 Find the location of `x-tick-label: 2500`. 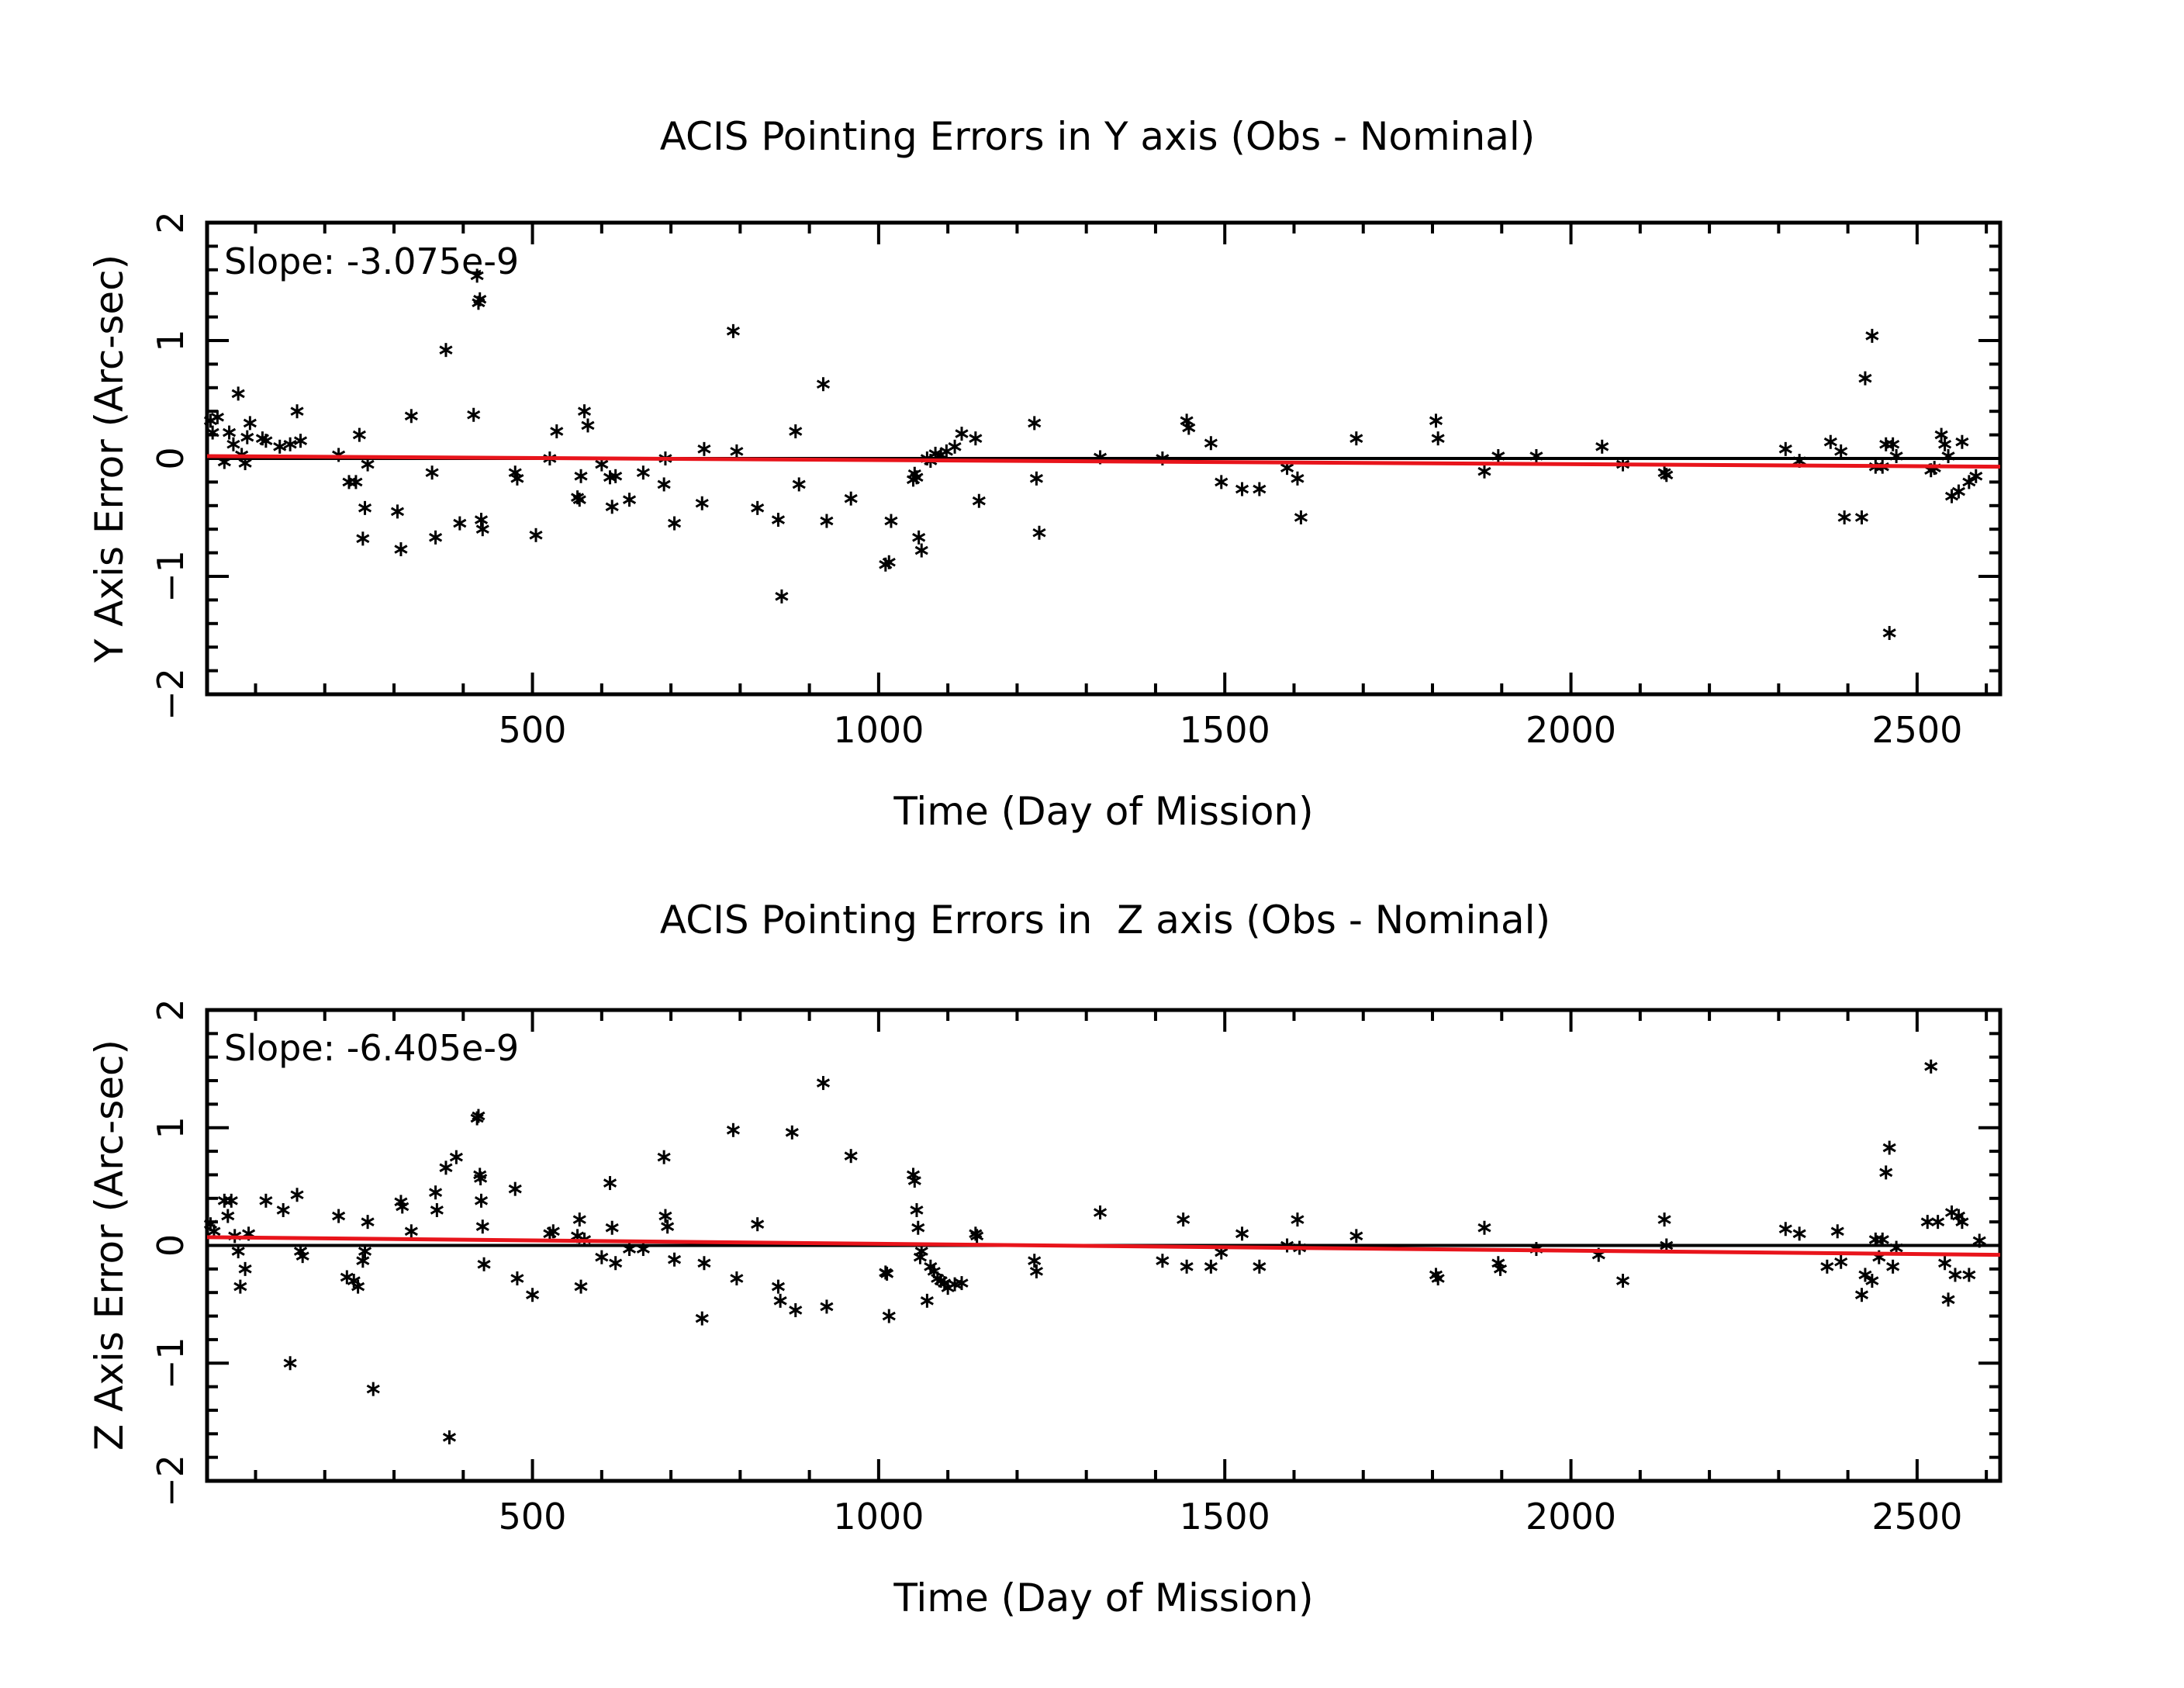

x-tick-label: 2500 is located at coordinates (1916, 1517).